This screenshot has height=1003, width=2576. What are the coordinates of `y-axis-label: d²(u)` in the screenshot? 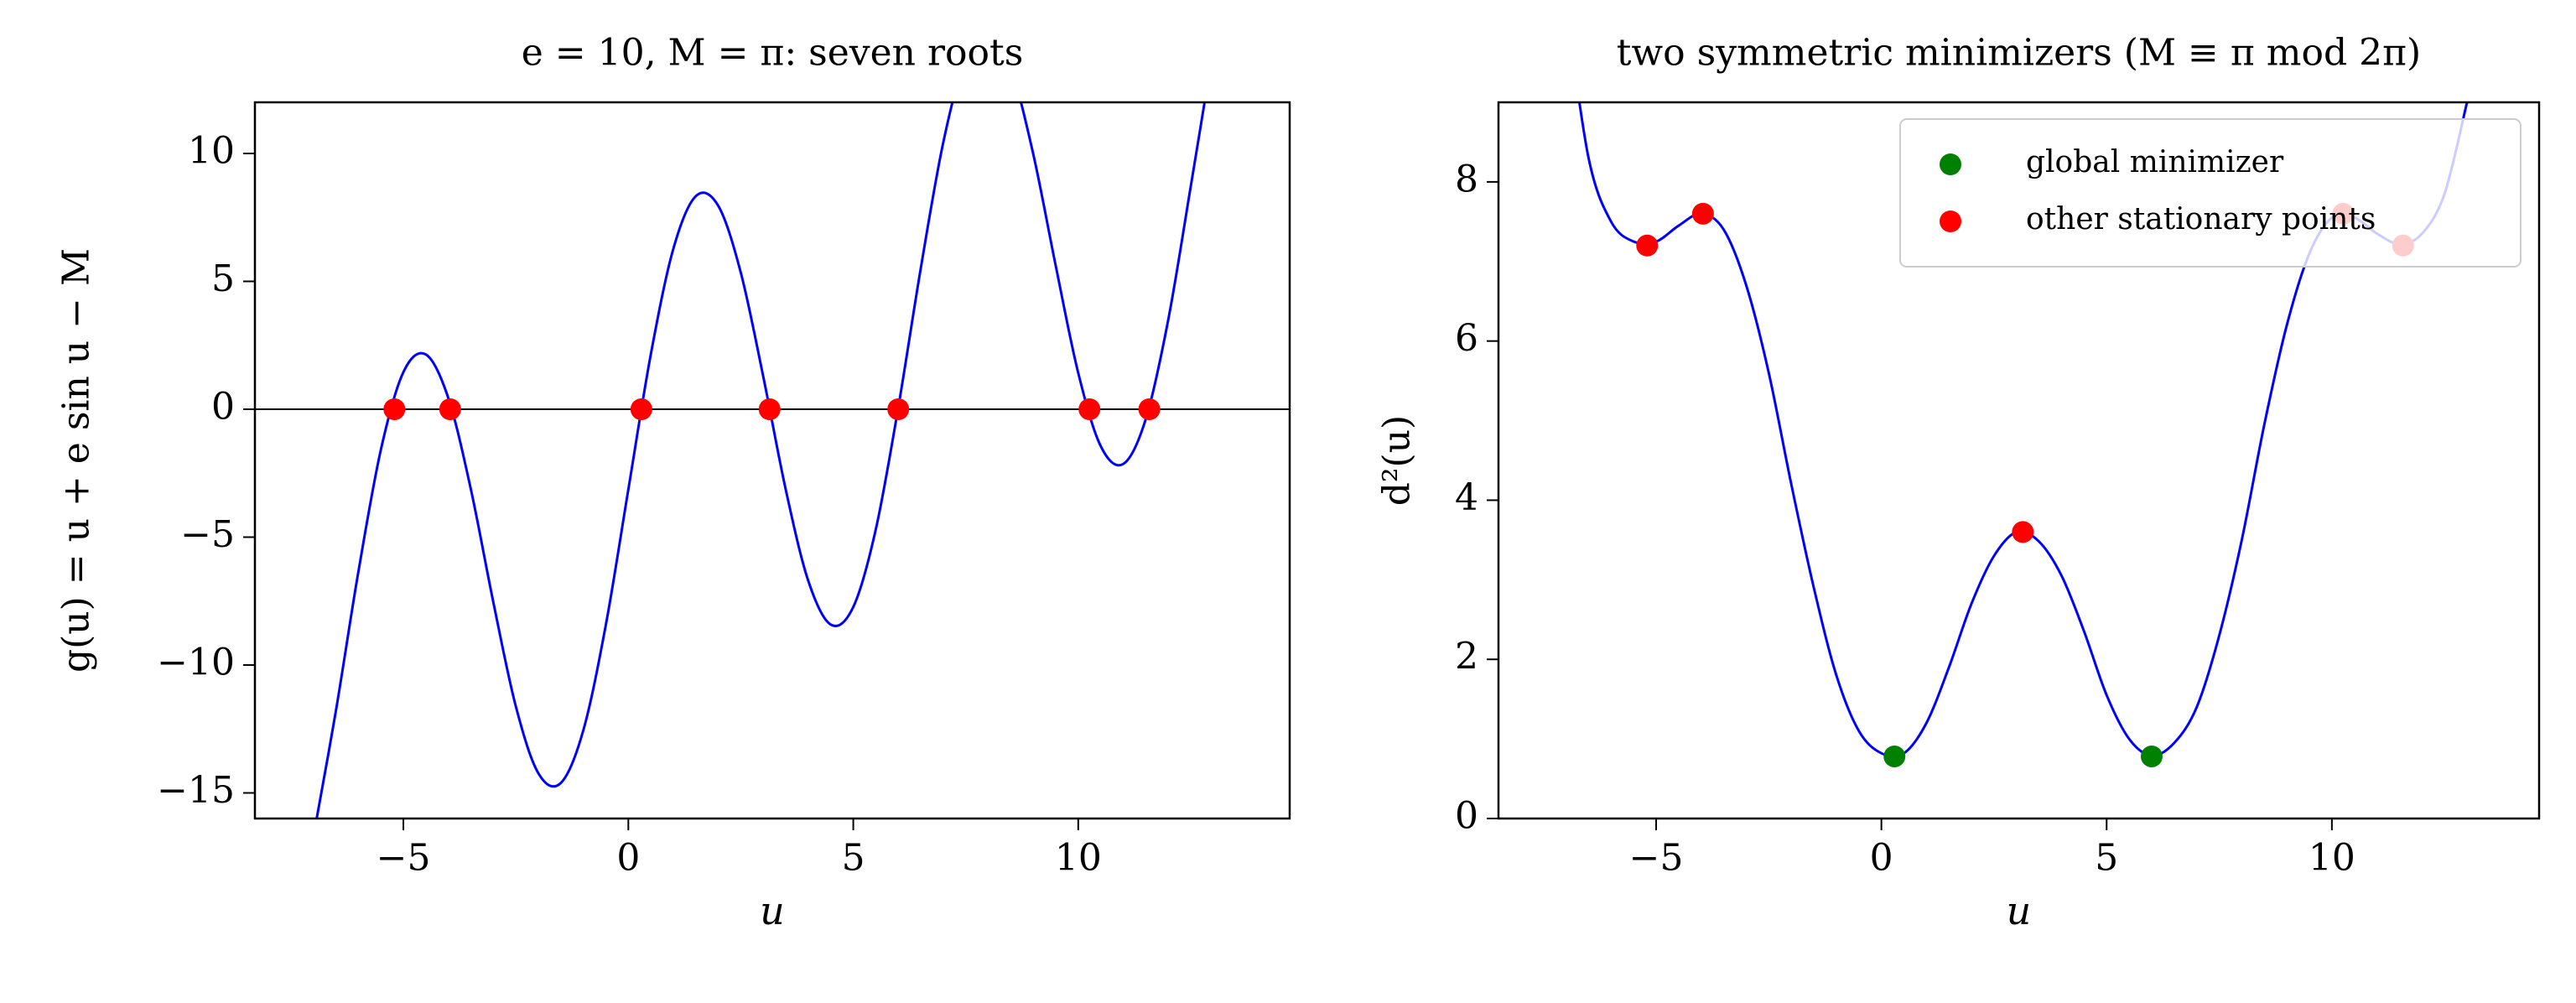 It's located at (1397, 460).